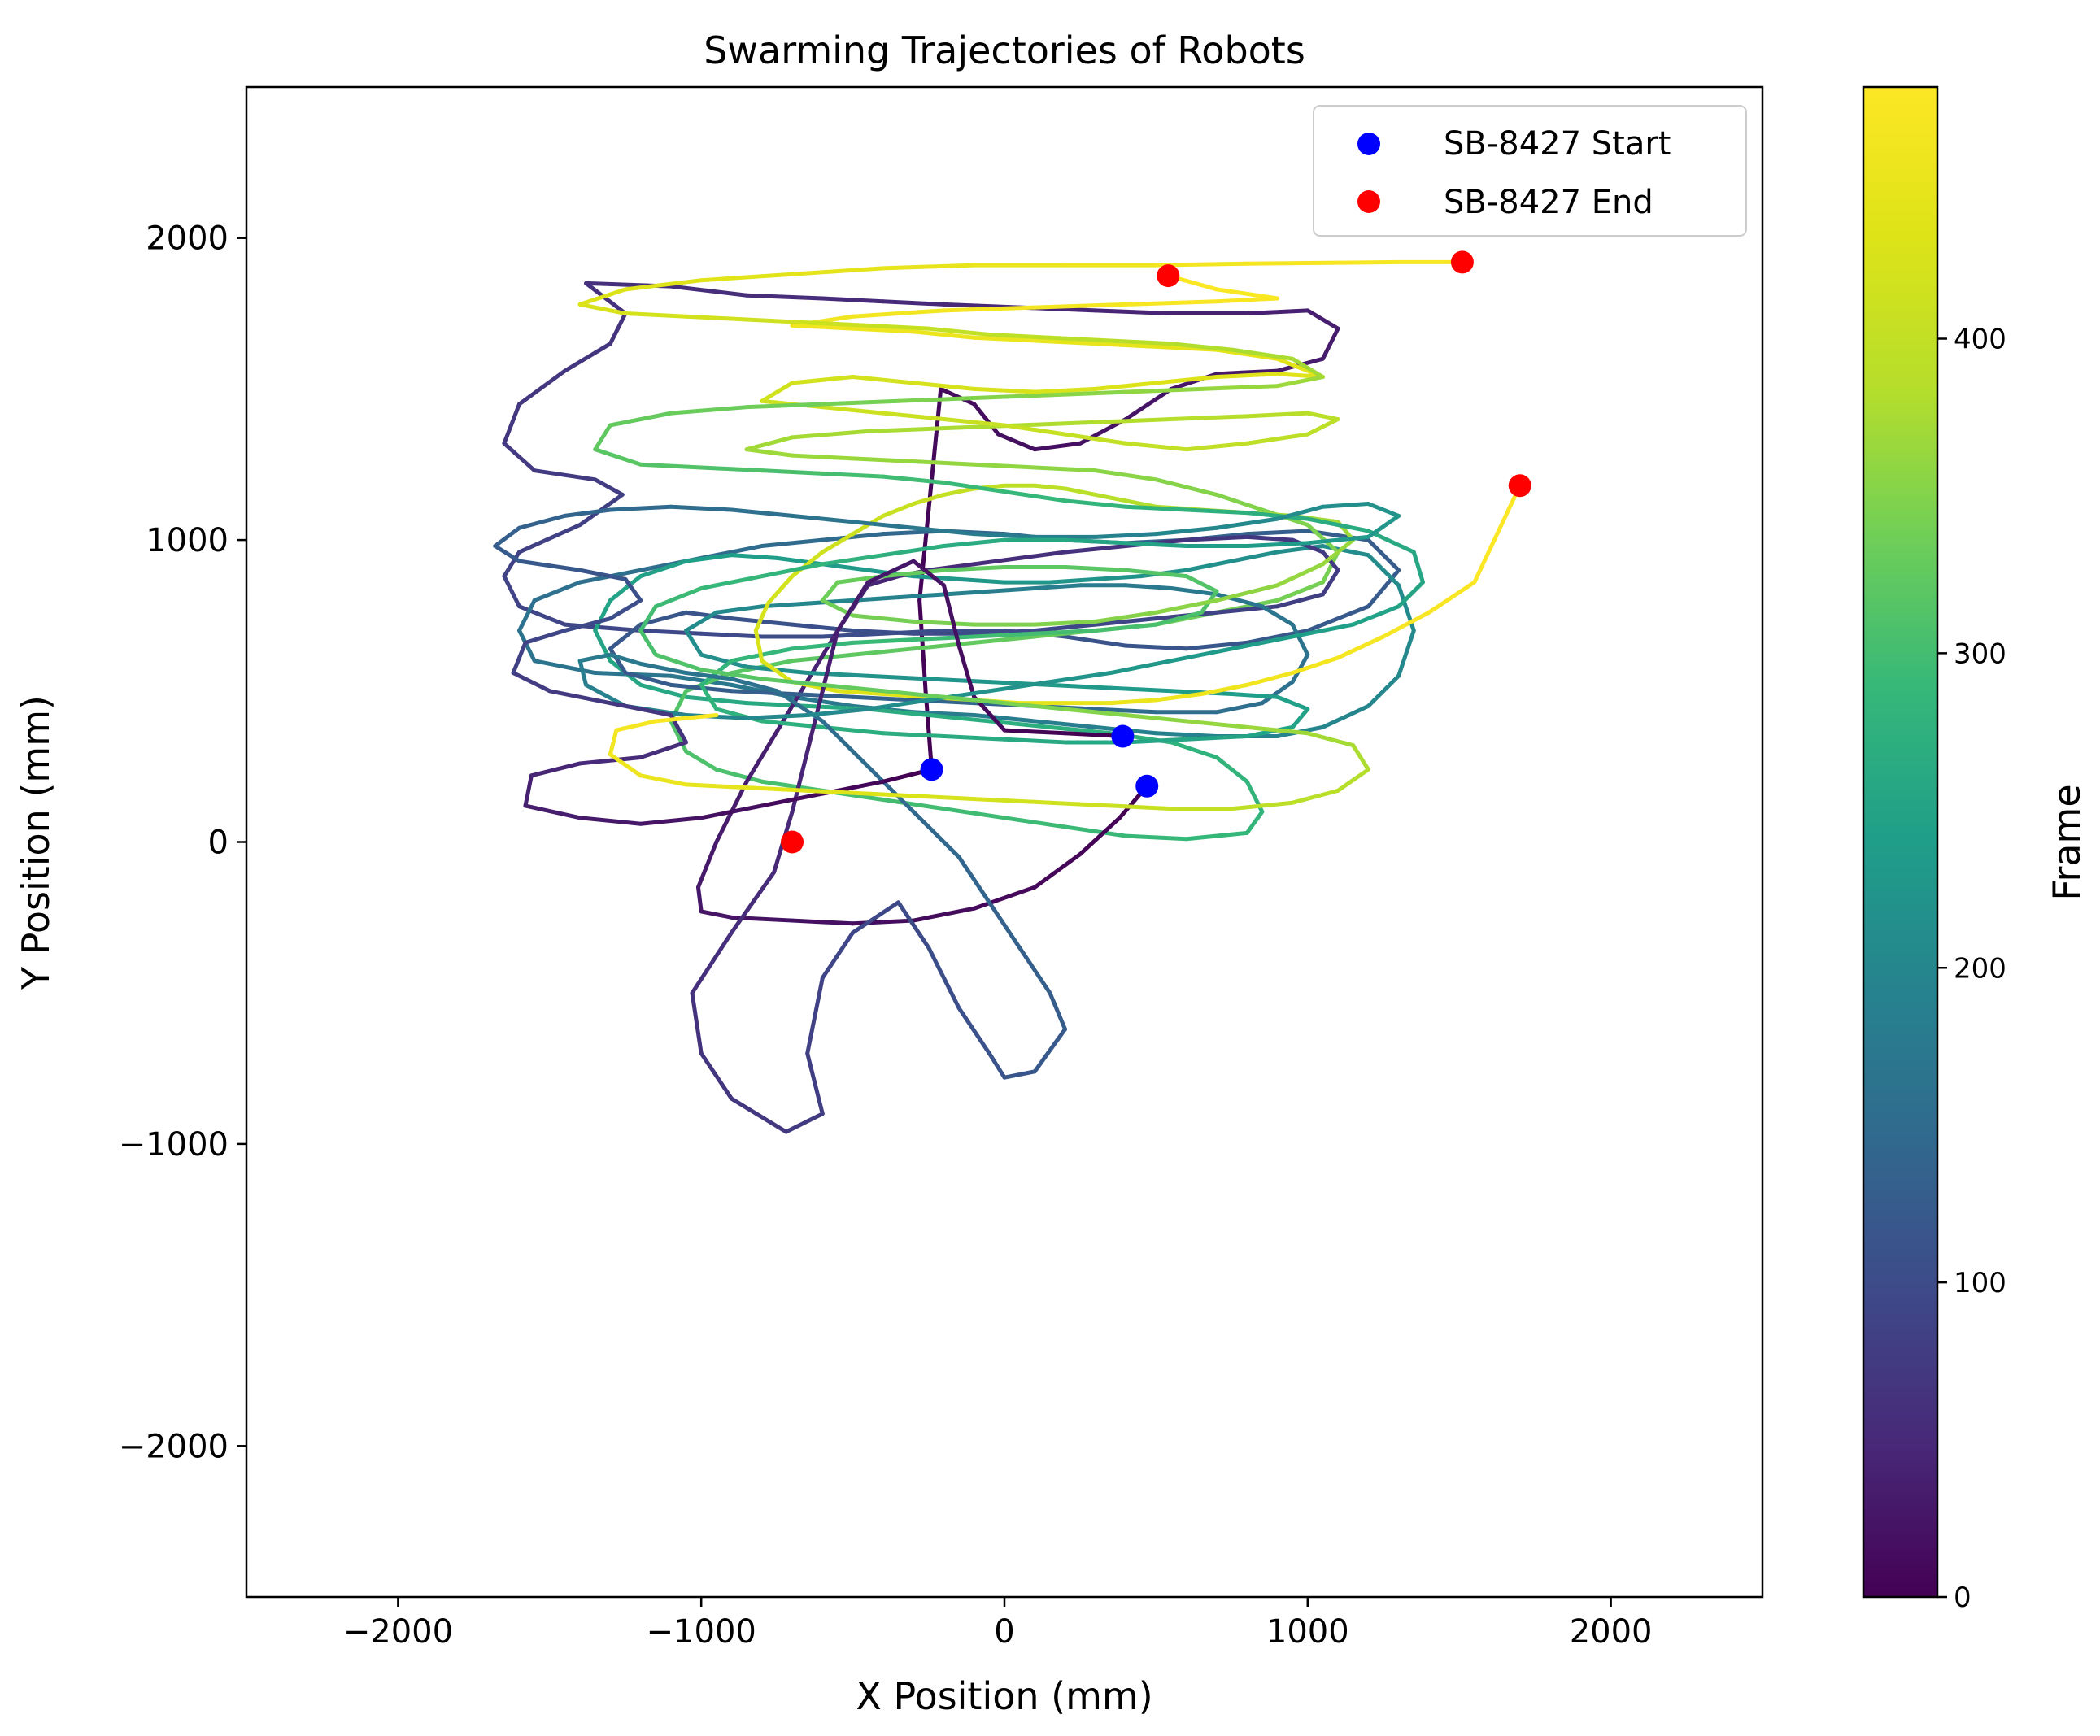 Image resolution: width=2100 pixels, height=1736 pixels. I want to click on colorbar-tick-label: 100, so click(1980, 1283).